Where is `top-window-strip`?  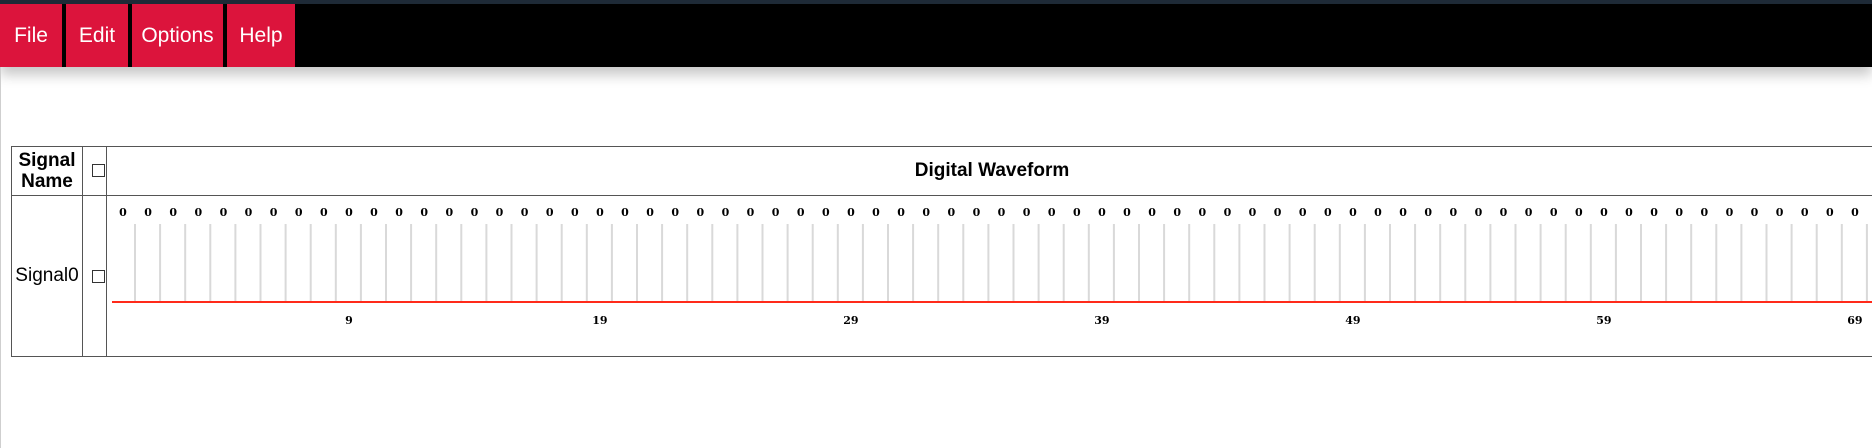 top-window-strip is located at coordinates (936, 2).